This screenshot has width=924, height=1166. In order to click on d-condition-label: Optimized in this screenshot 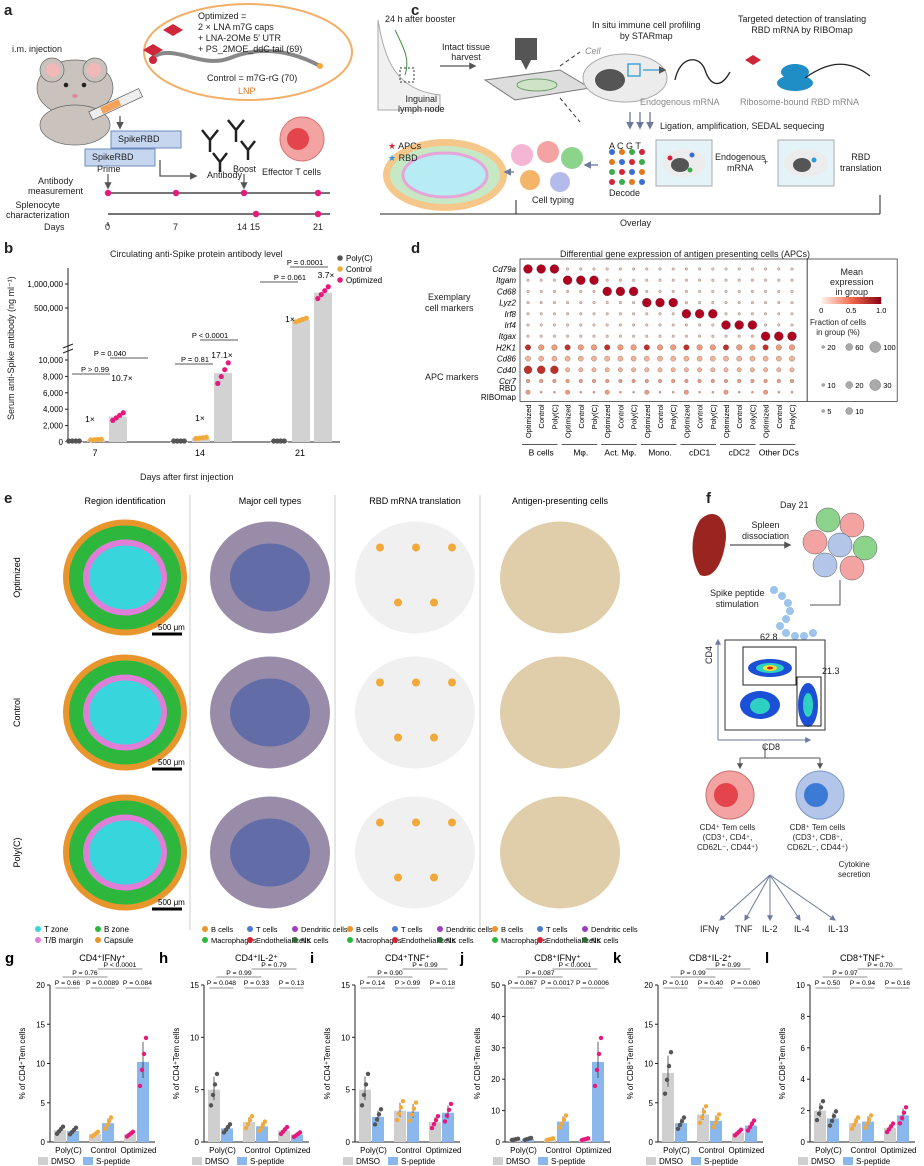, I will do `click(766, 421)`.